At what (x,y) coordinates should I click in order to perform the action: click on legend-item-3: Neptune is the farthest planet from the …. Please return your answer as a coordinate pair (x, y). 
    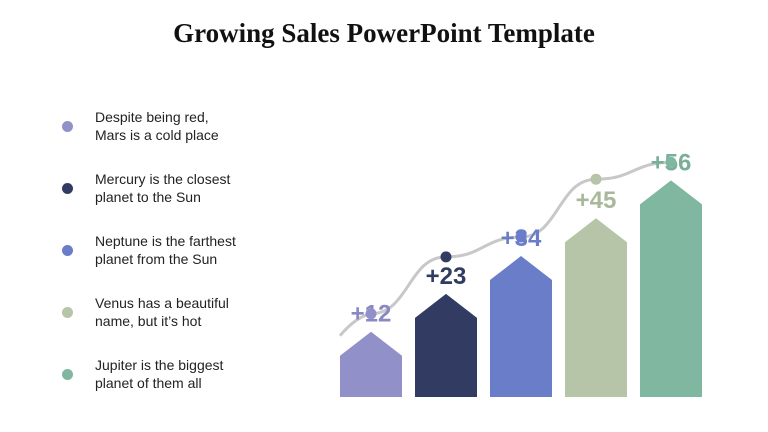
    Looking at the image, I should click on (182, 250).